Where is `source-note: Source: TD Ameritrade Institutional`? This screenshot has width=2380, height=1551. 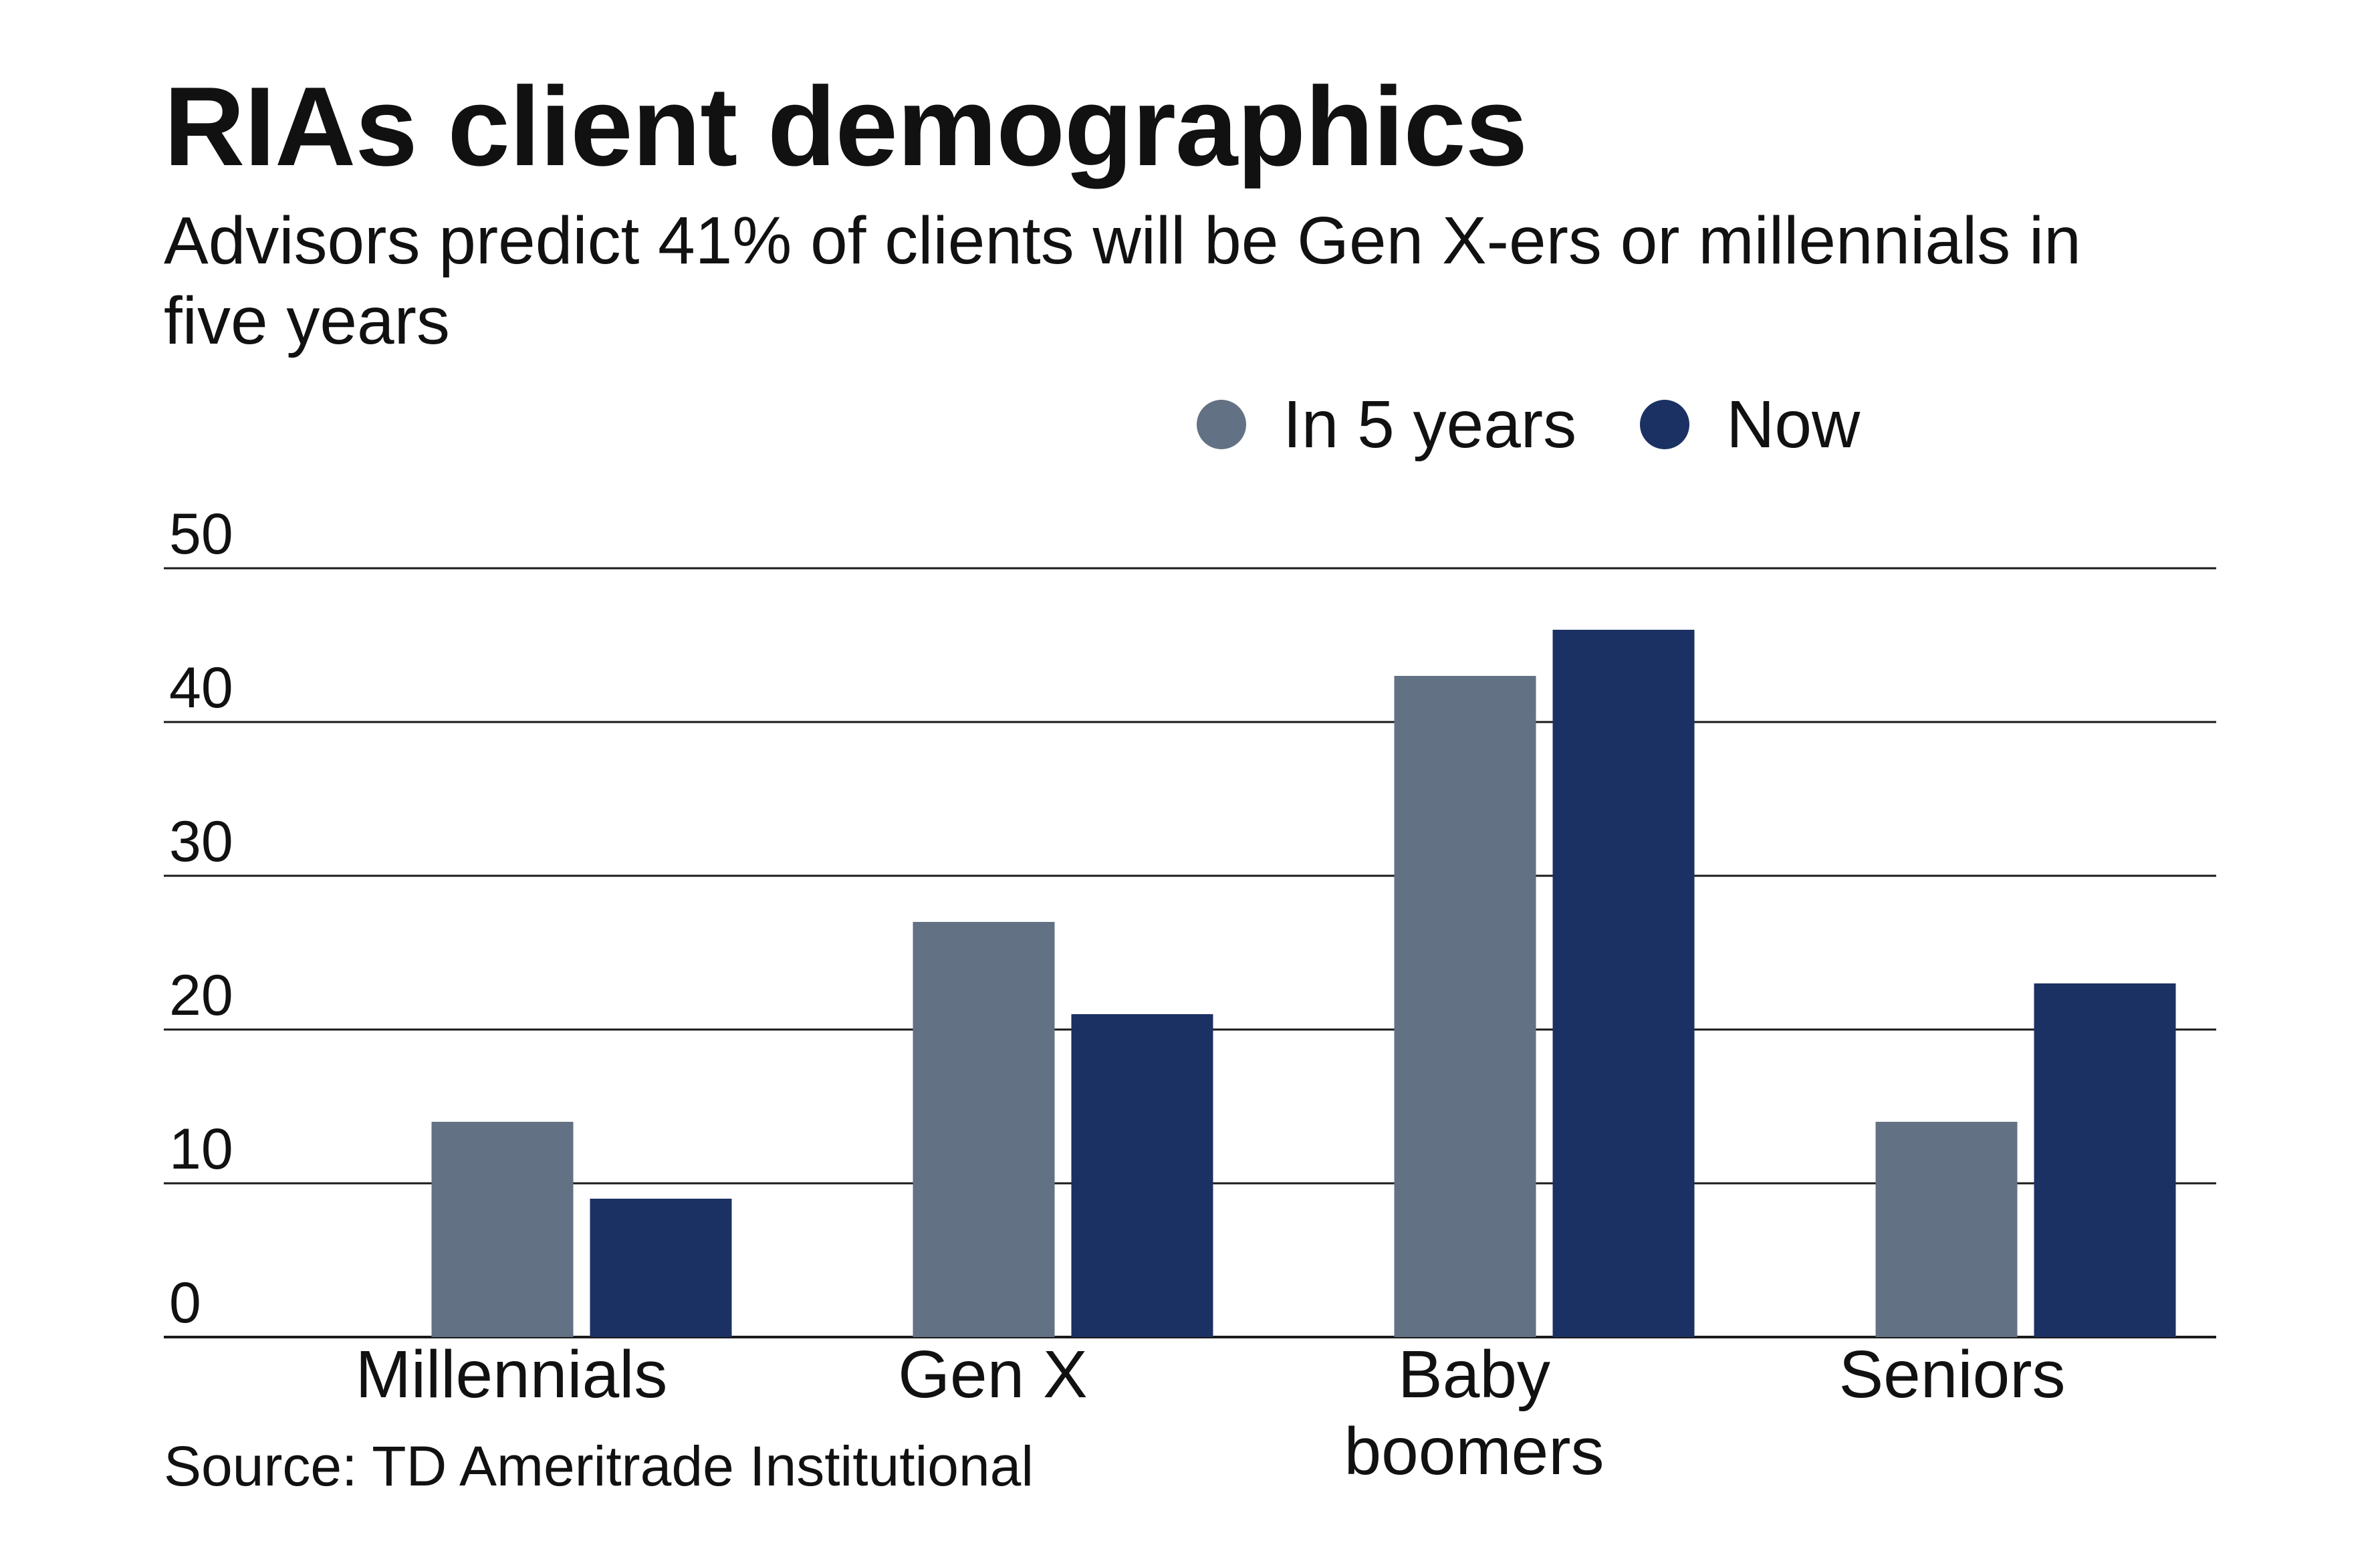
source-note: Source: TD Ameritrade Institutional is located at coordinates (599, 1467).